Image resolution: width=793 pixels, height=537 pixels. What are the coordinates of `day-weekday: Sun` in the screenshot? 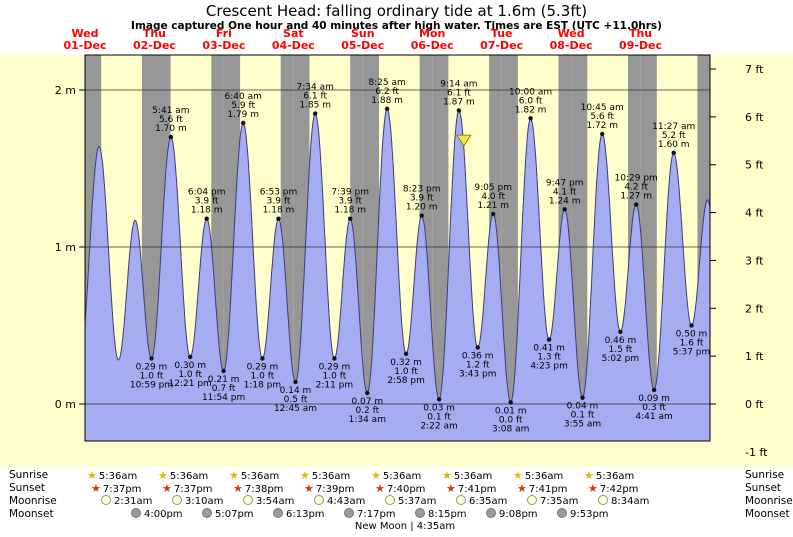 It's located at (363, 33).